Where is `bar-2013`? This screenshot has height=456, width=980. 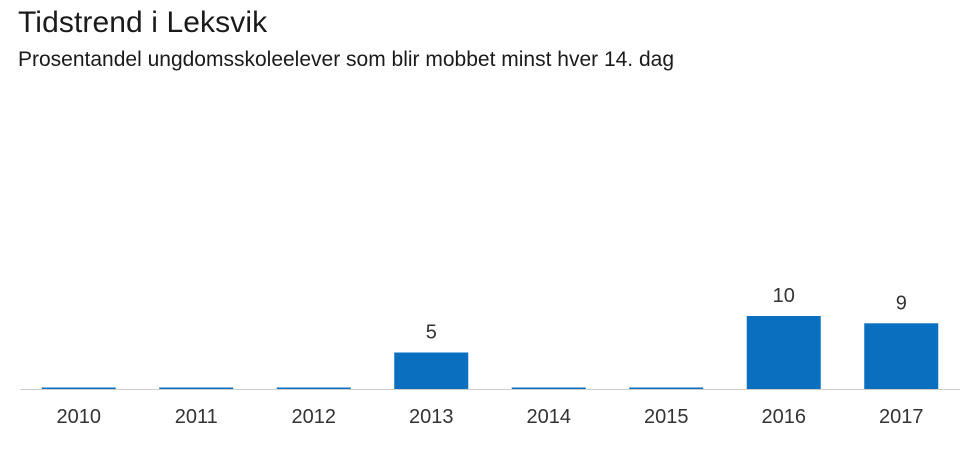
bar-2013 is located at coordinates (431, 370).